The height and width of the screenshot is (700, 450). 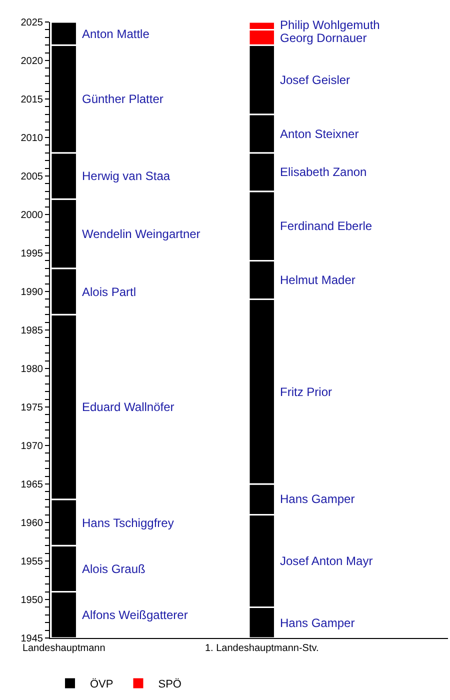 I want to click on legend-label: ÖVP, so click(x=102, y=684).